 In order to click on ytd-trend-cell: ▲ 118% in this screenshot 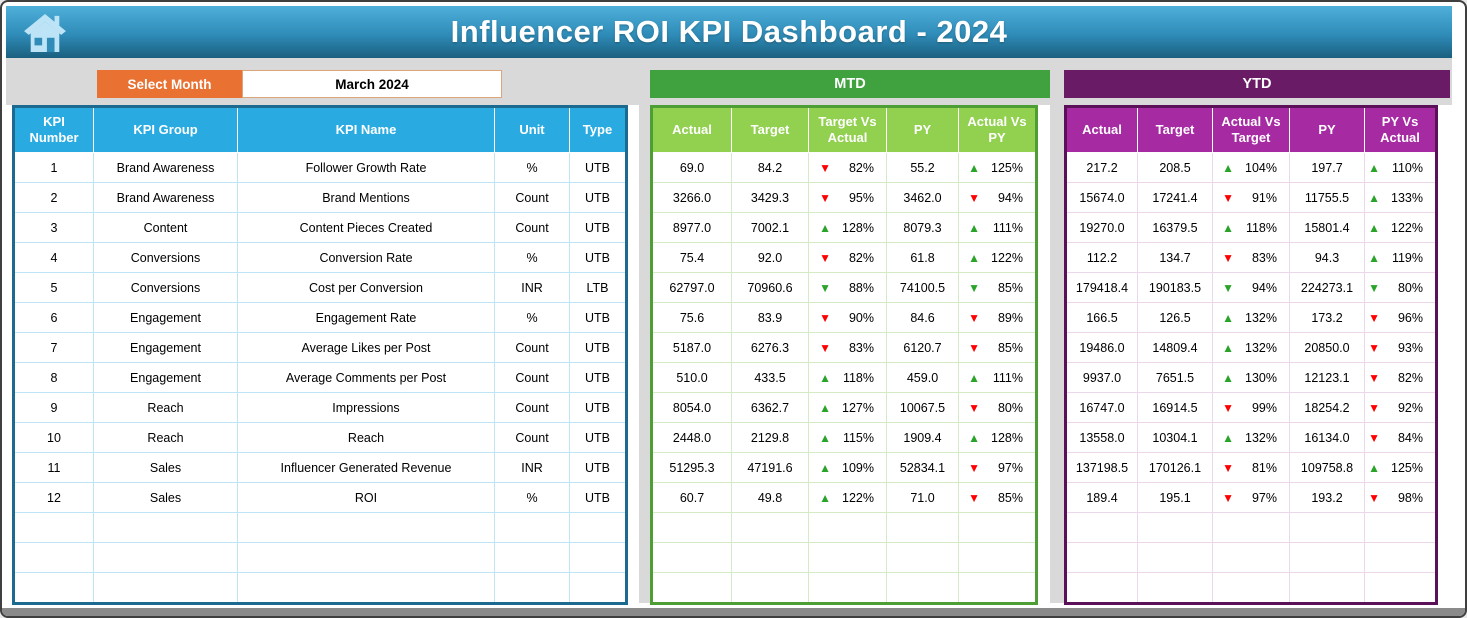, I will do `click(1251, 227)`.